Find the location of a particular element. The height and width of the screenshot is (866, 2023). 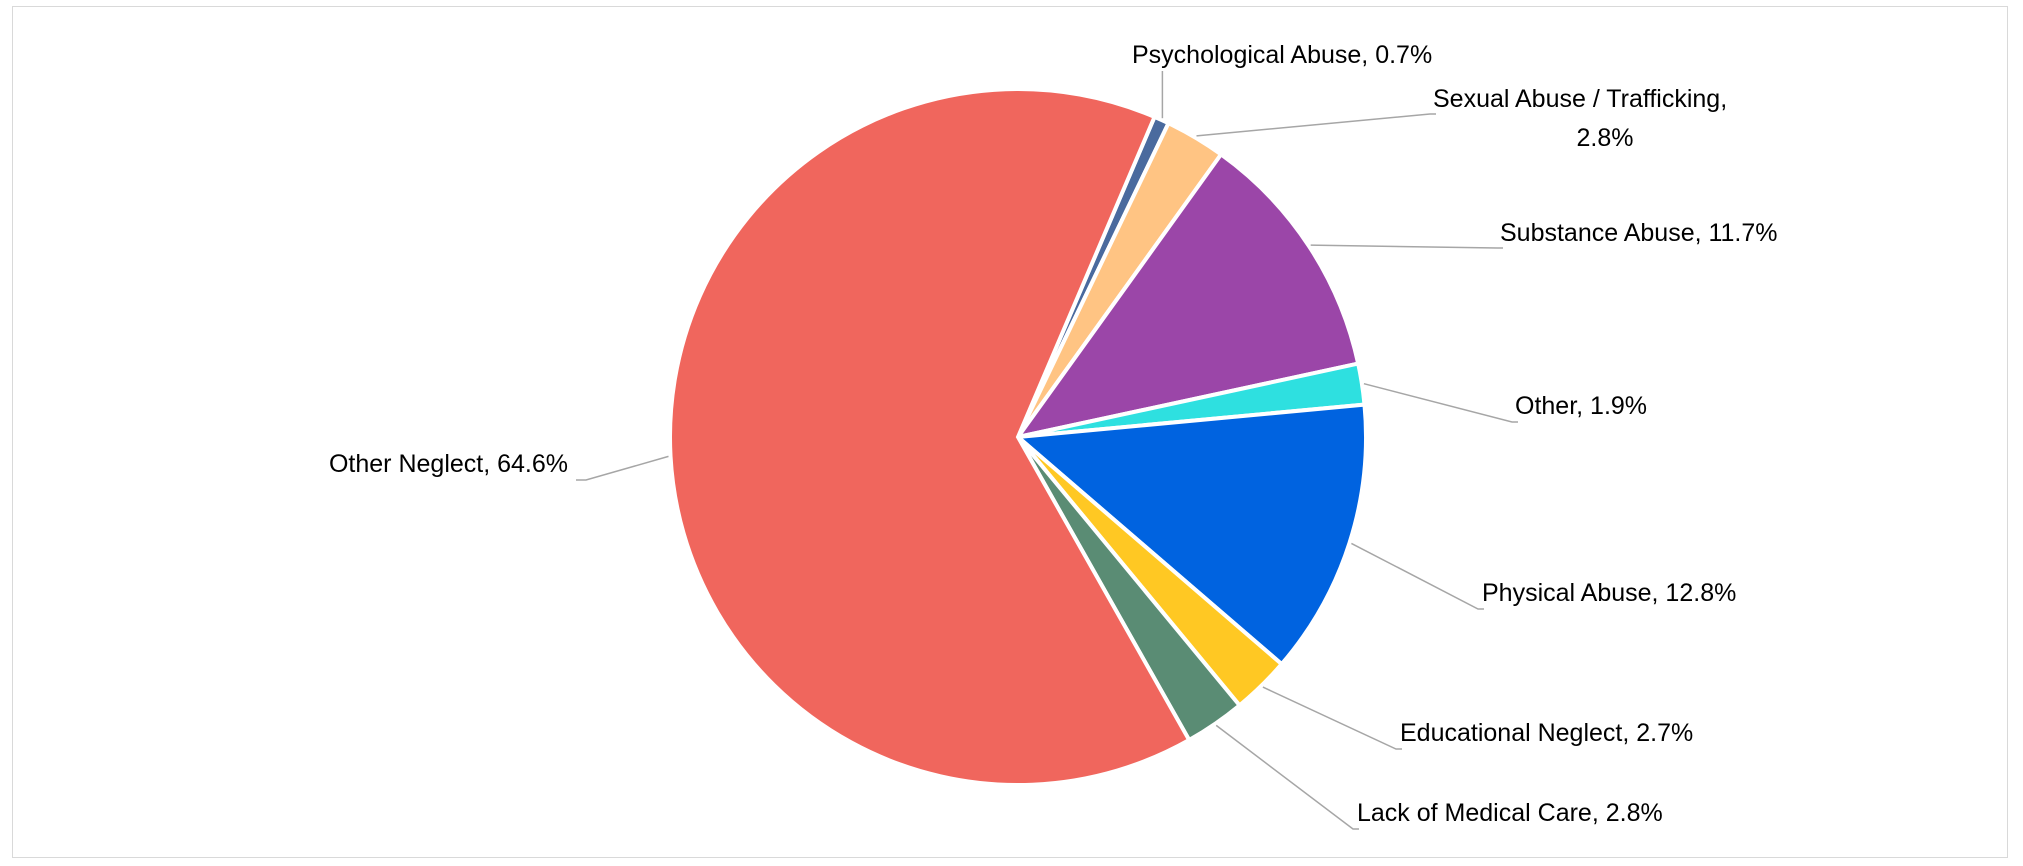

data-label-educational-neglect: Educational Neglect, 2.7% is located at coordinates (1546, 733).